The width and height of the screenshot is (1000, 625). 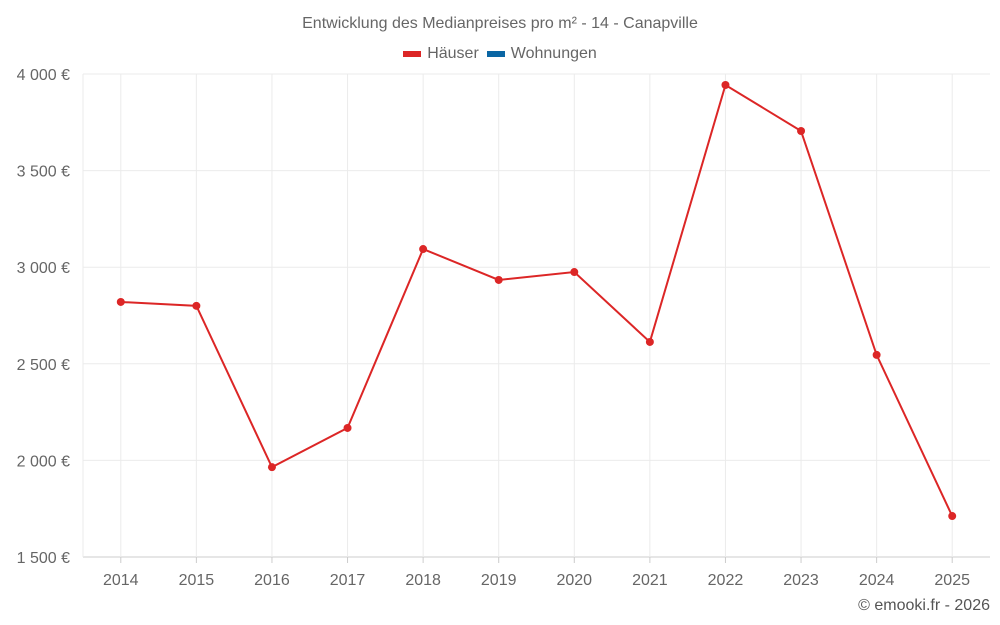 I want to click on legend-item-wohnungen: Wohnungen, so click(x=541, y=54).